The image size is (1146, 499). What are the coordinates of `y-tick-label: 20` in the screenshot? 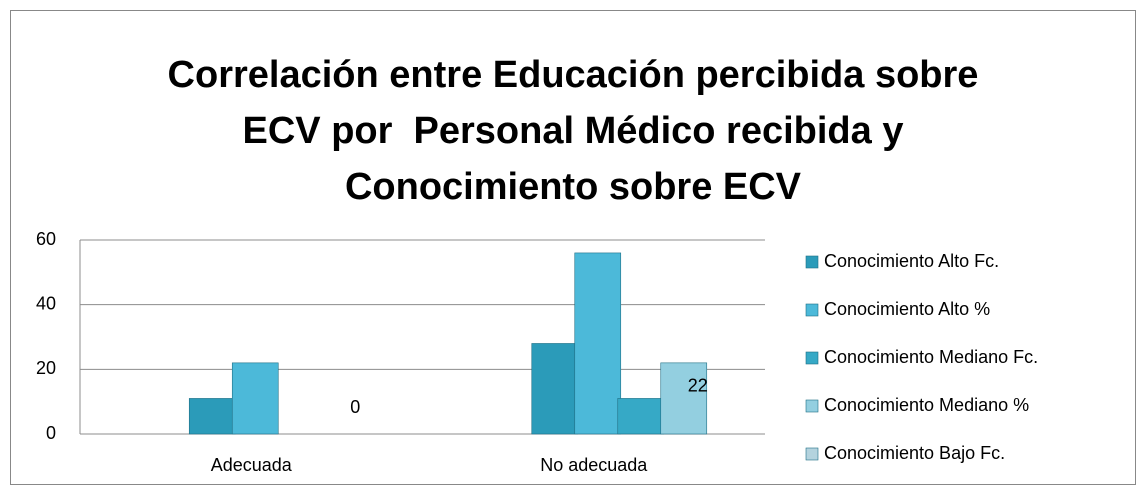 It's located at (46, 368).